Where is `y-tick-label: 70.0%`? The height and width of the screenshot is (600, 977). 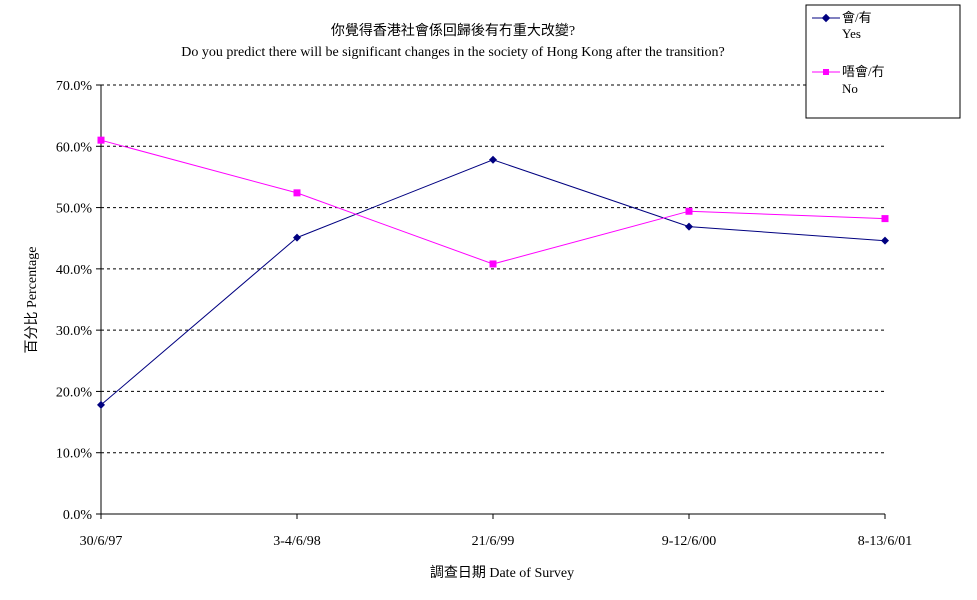
y-tick-label: 70.0% is located at coordinates (74, 86).